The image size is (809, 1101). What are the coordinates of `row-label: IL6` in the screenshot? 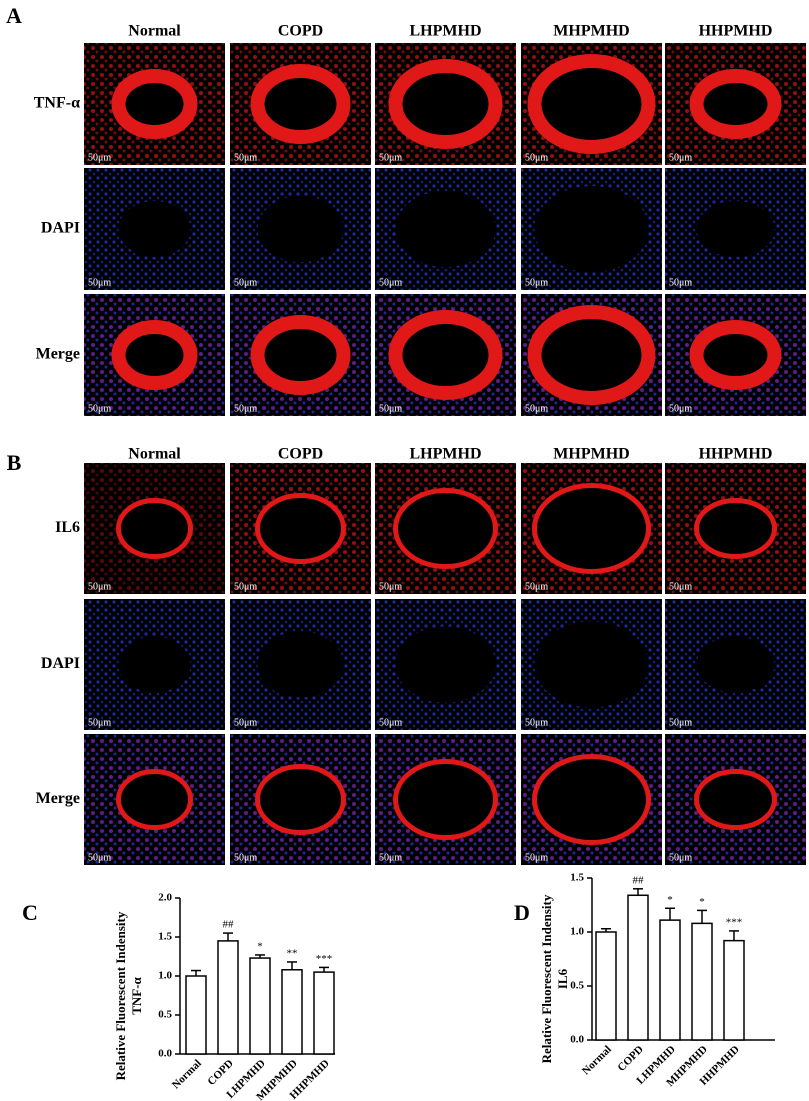 It's located at (67, 527).